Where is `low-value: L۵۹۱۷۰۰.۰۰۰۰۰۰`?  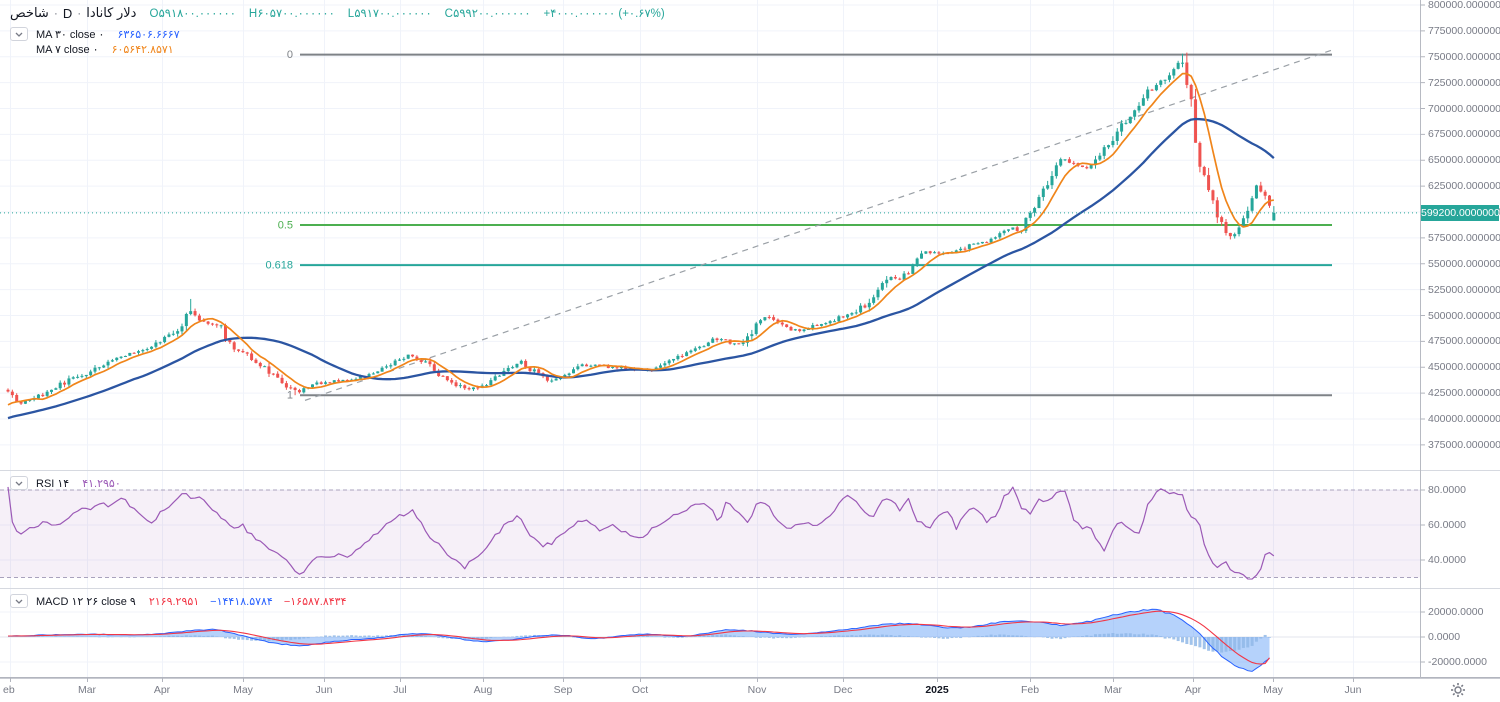
low-value: L۵۹۱۷۰۰.۰۰۰۰۰۰ is located at coordinates (389, 14).